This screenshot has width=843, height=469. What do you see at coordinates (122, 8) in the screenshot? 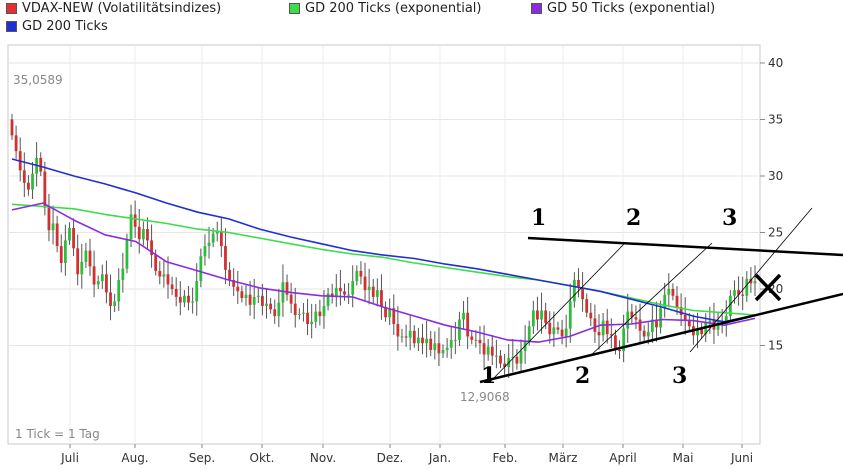
I see `legend-label-vdax: VDAX-NEW (Volatilitätsindizes)` at bounding box center [122, 8].